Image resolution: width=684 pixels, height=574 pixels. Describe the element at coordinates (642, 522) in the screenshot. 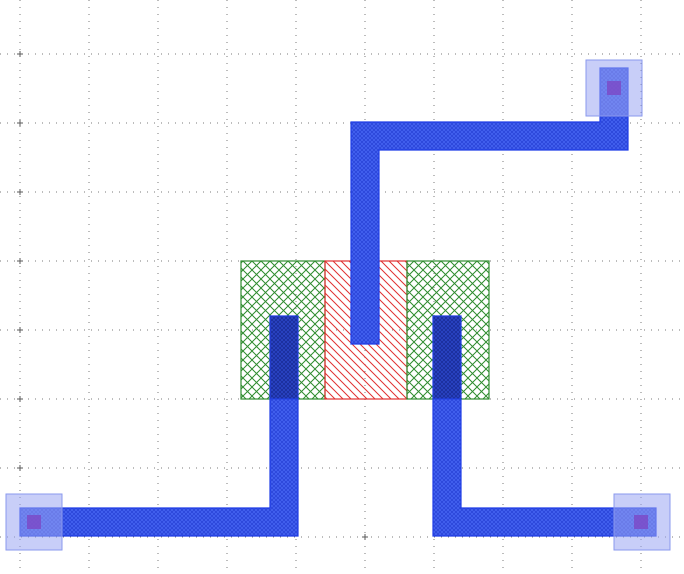

I see `via-bottom-right` at that location.